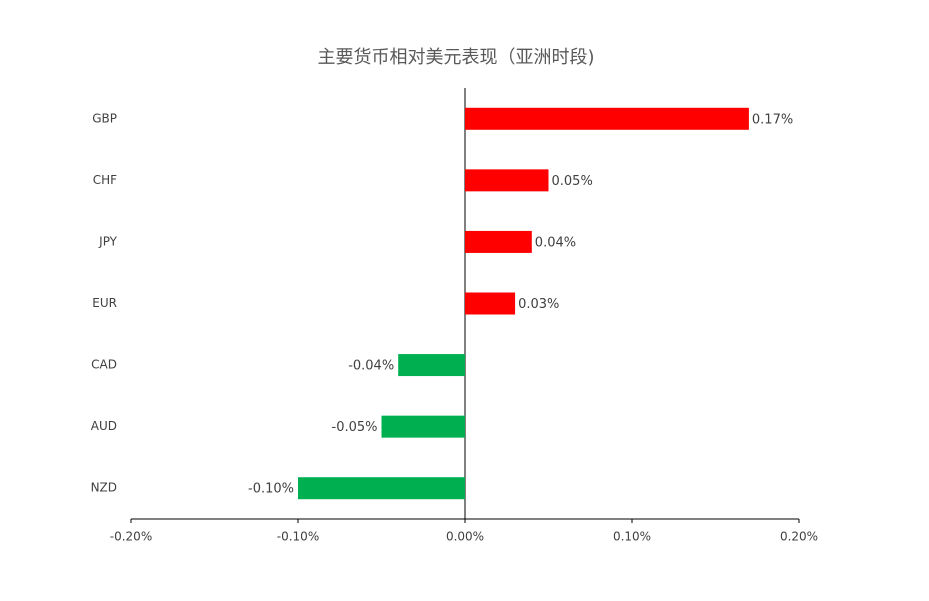 Image resolution: width=929 pixels, height=601 pixels. Describe the element at coordinates (104, 303) in the screenshot. I see `y-tick-label: EUR` at that location.